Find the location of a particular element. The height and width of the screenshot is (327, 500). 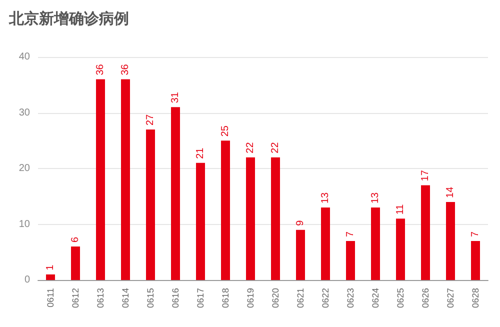

data-label: 11 is located at coordinates (400, 209).